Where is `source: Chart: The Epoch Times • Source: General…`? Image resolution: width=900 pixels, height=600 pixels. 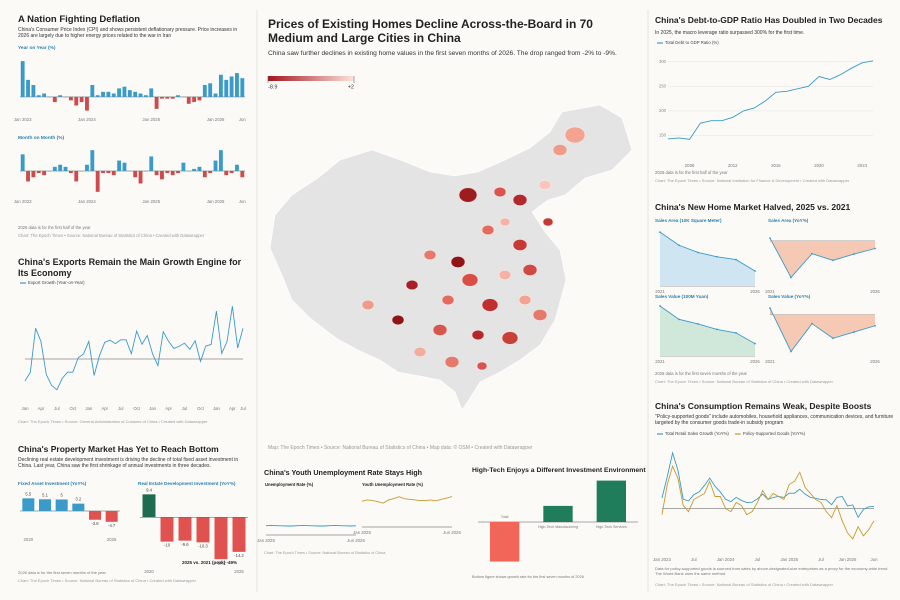
source: Chart: The Epoch Times • Source: General… is located at coordinates (113, 421).